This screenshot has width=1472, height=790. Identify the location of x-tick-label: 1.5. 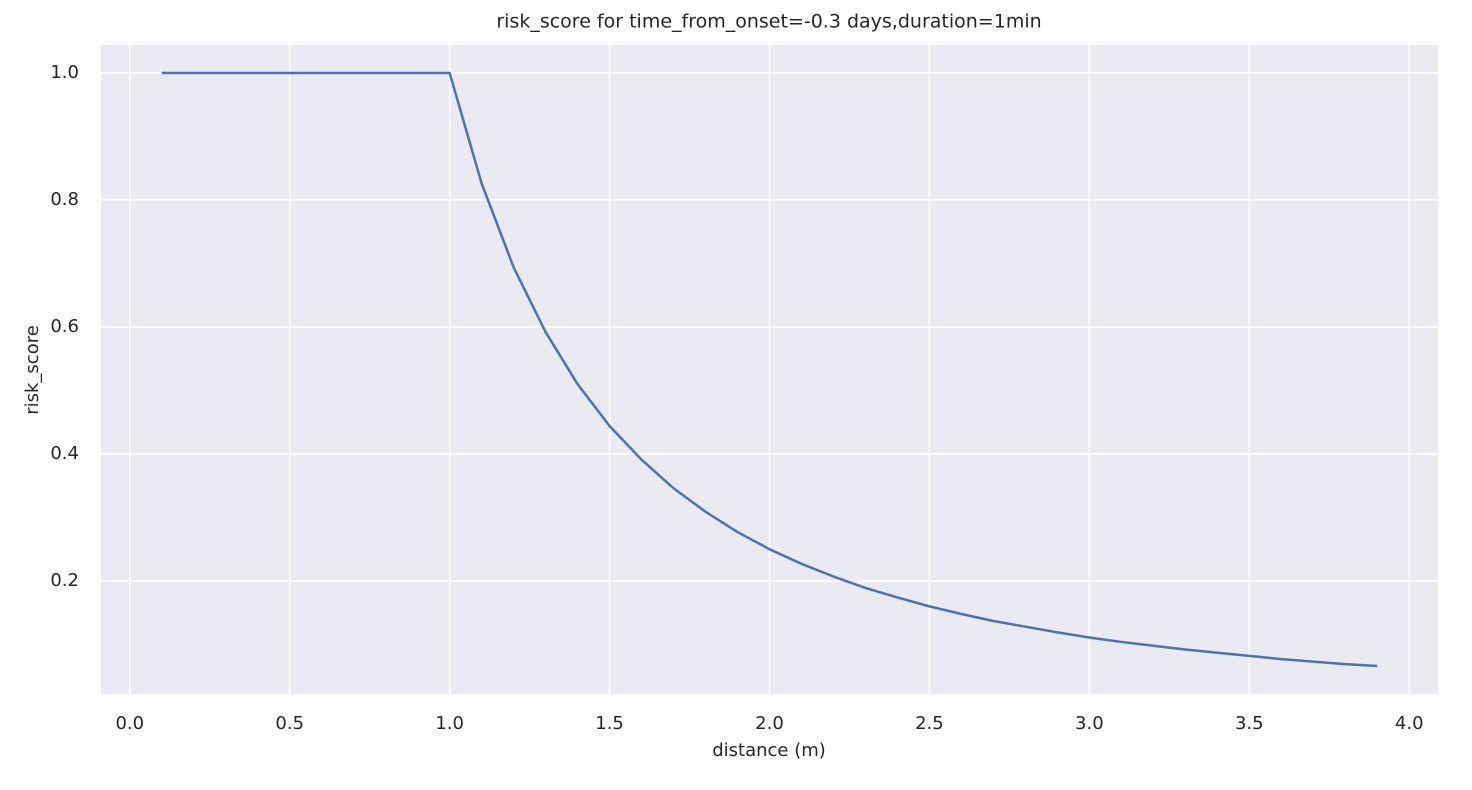
(609, 723).